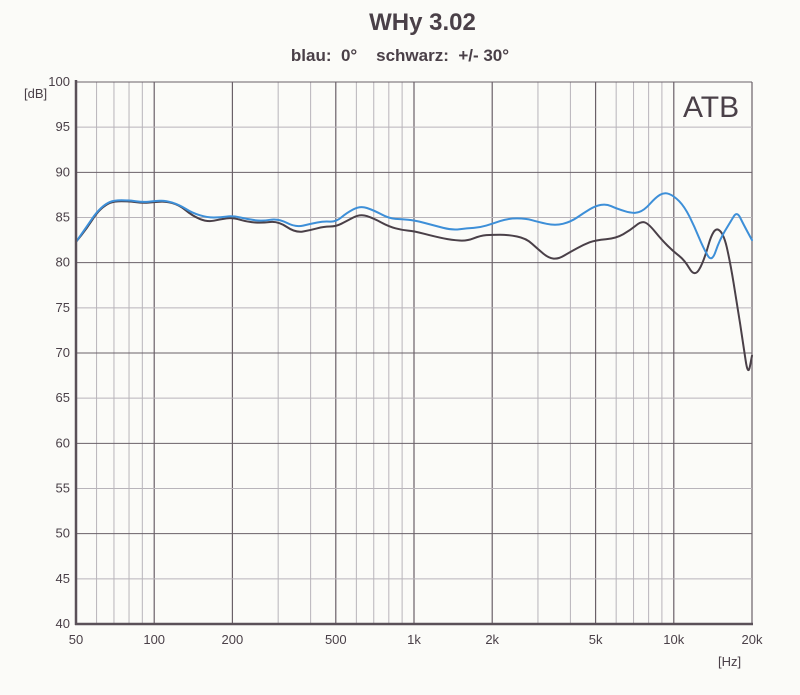  Describe the element at coordinates (63, 623) in the screenshot. I see `y-tick-label: 40` at that location.